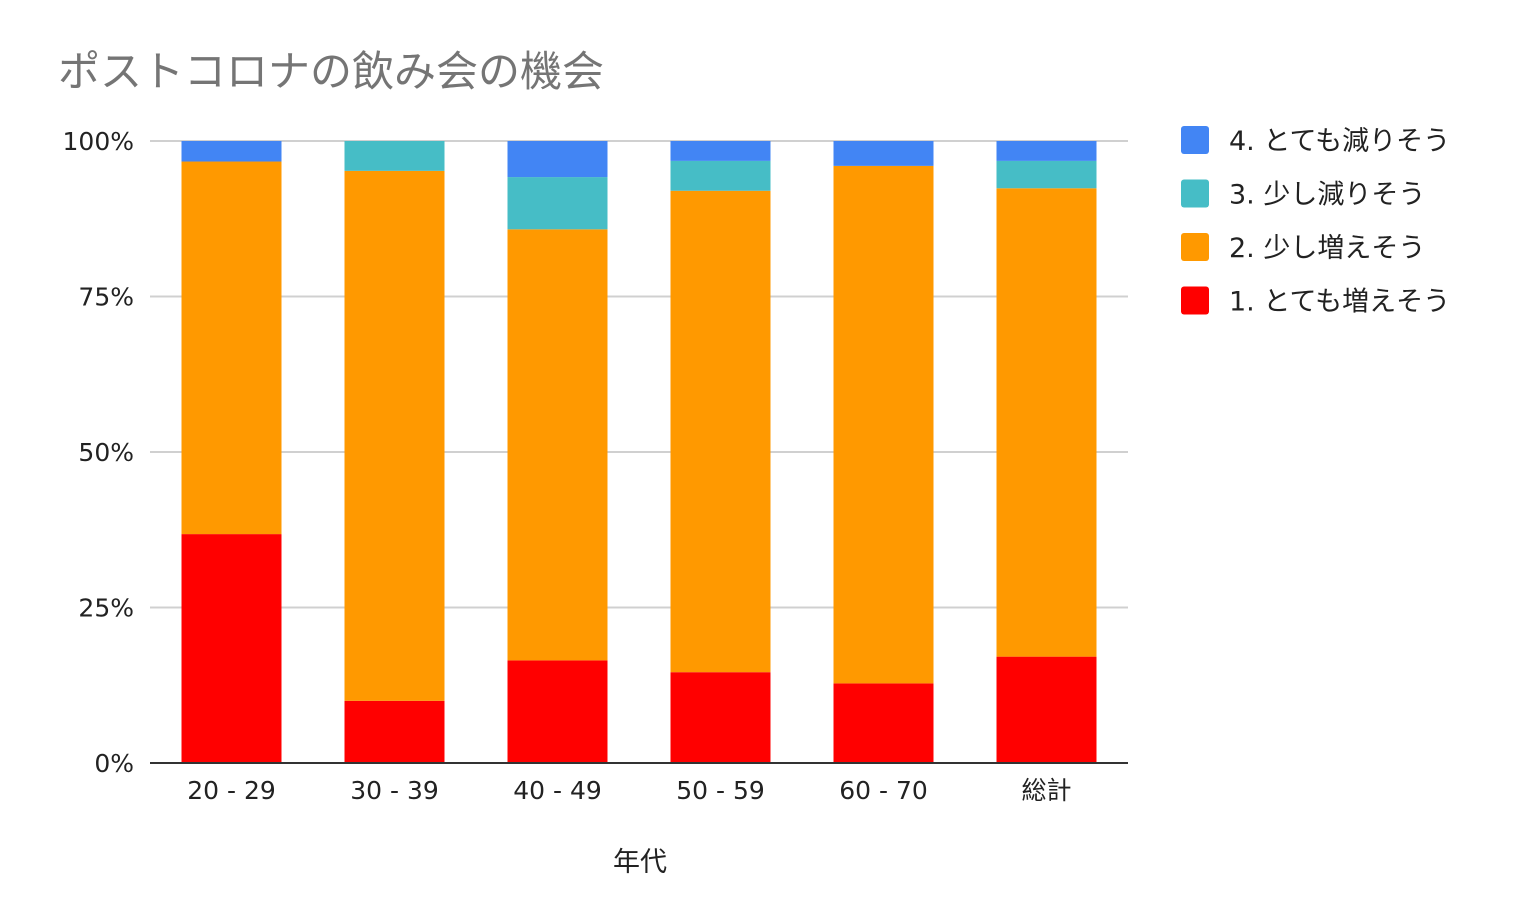 The height and width of the screenshot is (915, 1536). Describe the element at coordinates (557, 790) in the screenshot. I see `x-tick-label: 40 - 49` at that location.